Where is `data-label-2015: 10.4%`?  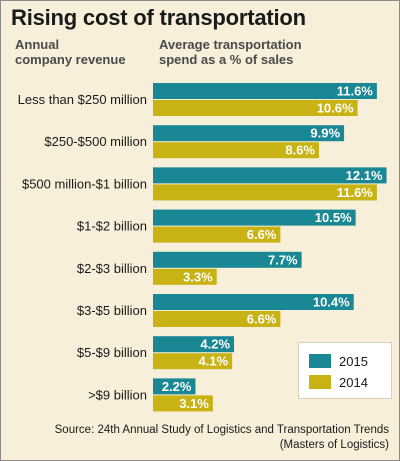 data-label-2015: 10.4% is located at coordinates (331, 302).